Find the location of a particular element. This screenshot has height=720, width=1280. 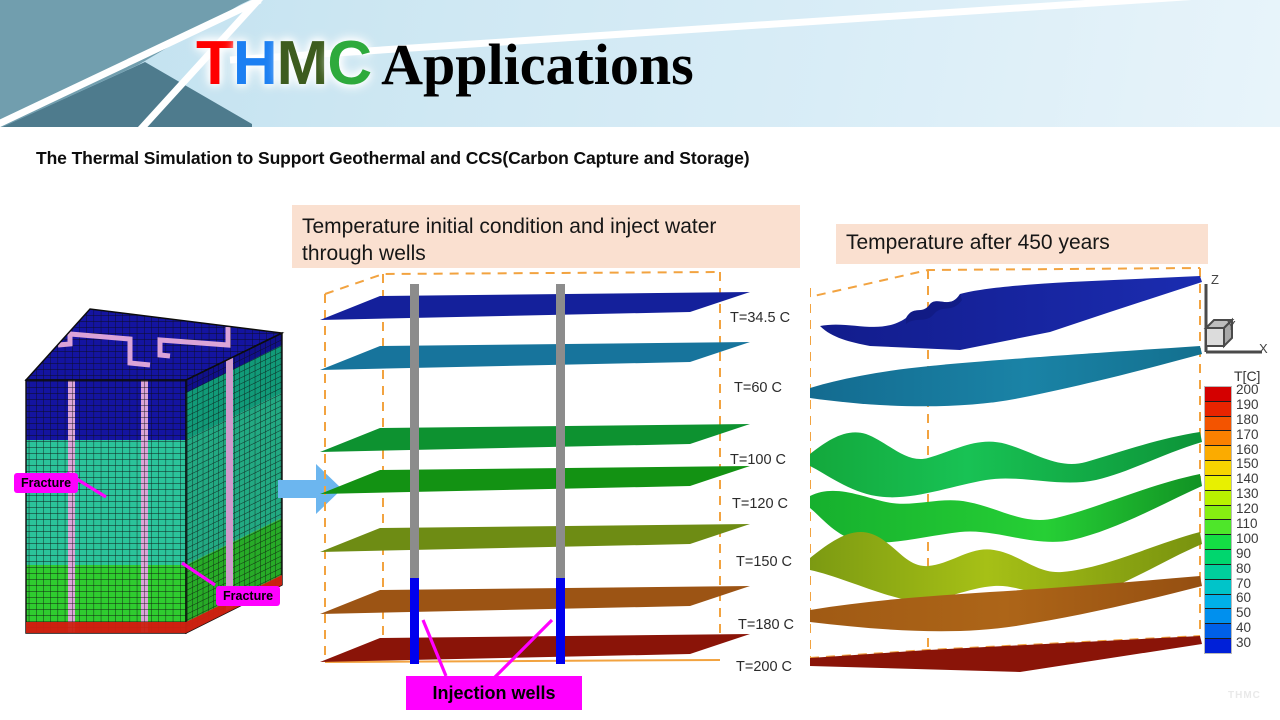

colorbar-tick-190: 190 is located at coordinates (1247, 404).